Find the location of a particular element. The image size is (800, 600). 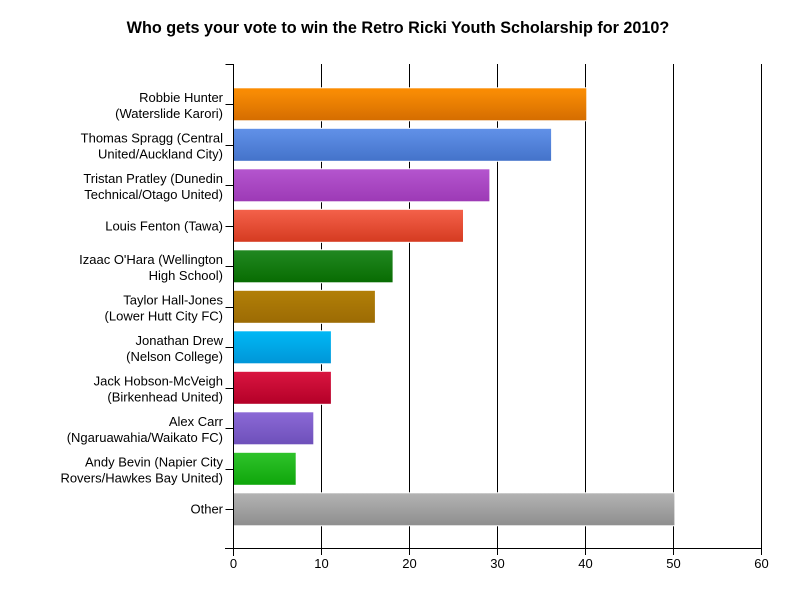

svg-text: Alex Carr is located at coordinates (196, 421).